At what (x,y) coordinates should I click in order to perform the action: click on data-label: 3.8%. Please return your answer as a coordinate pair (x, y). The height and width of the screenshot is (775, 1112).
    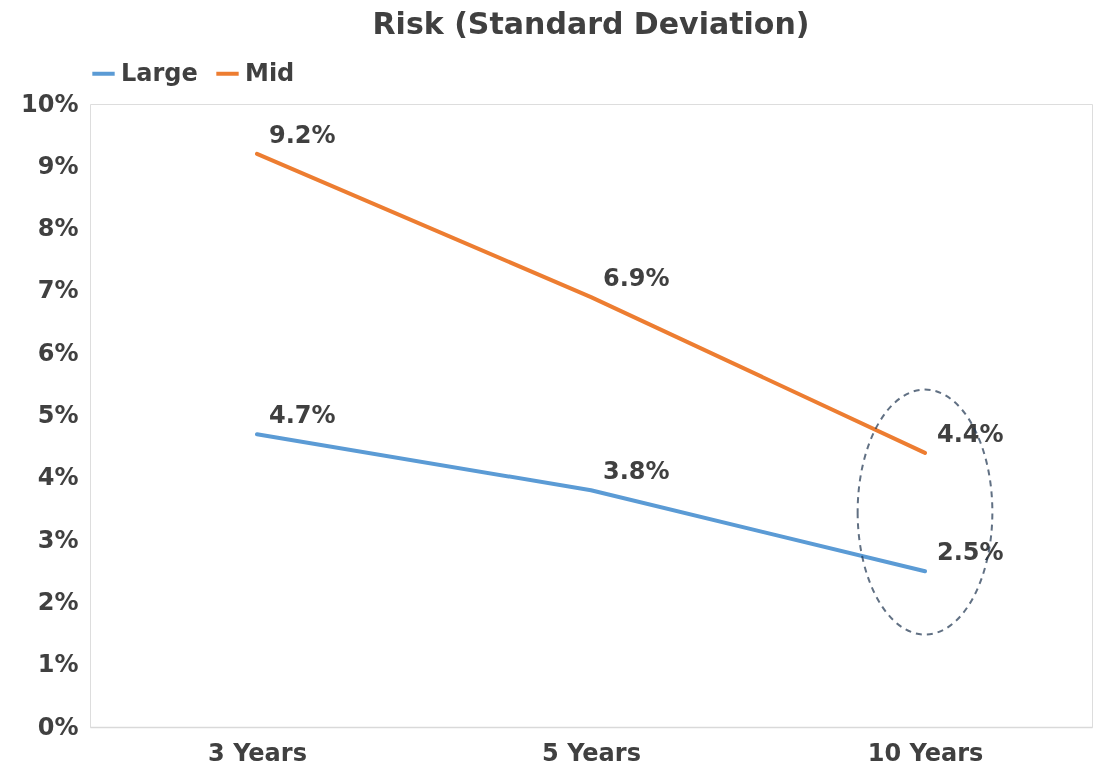
    Looking at the image, I should click on (636, 471).